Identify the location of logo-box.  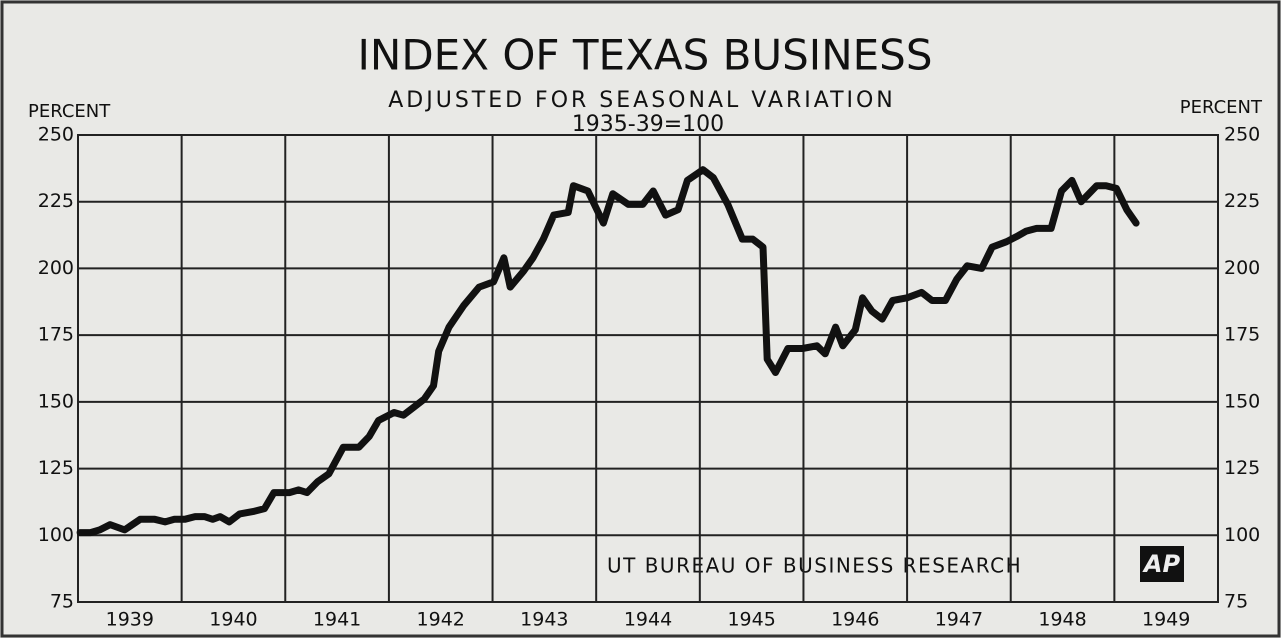
(1162, 564).